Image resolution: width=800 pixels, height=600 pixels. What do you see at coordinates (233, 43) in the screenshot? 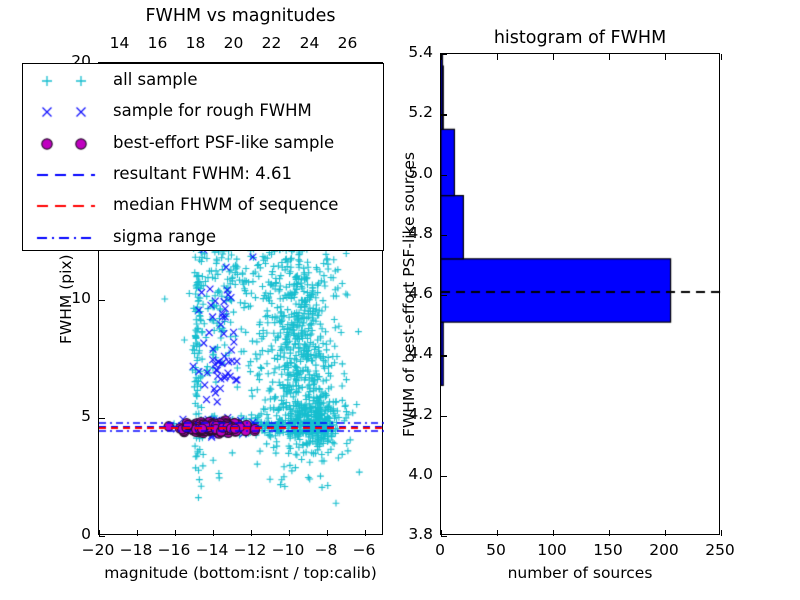
I see `tick-label: 20` at bounding box center [233, 43].